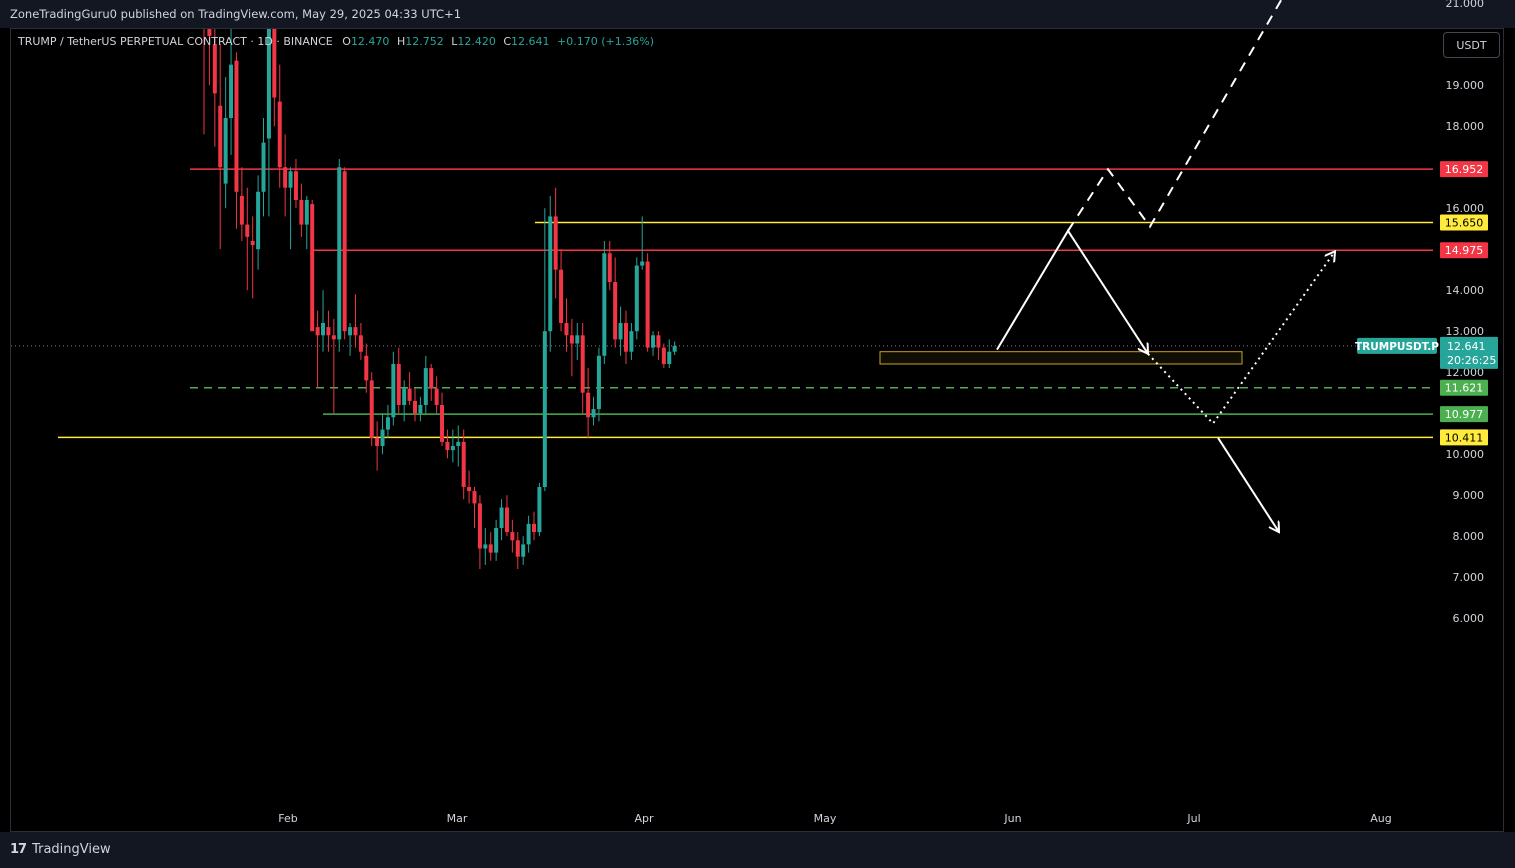 This screenshot has height=868, width=1515. Describe the element at coordinates (1466, 346) in the screenshot. I see `last-price-value: 12.641` at that location.